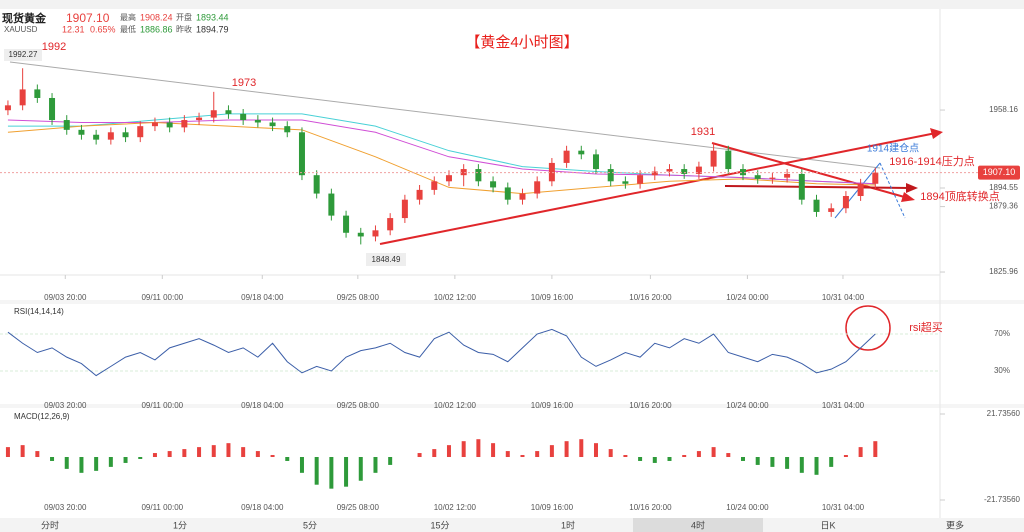  Describe the element at coordinates (932, 161) in the screenshot. I see `annotation: 1916-1914压力点` at that location.